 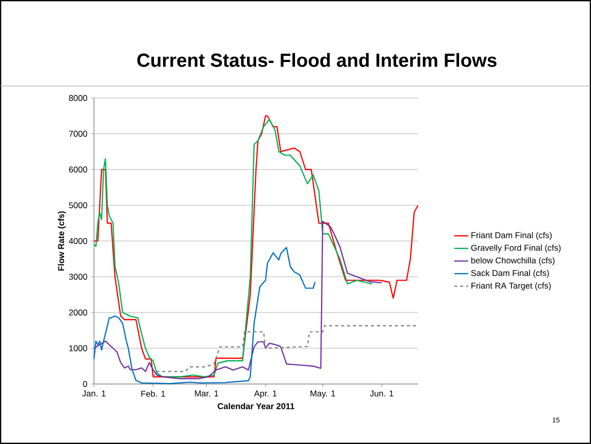 What do you see at coordinates (78, 133) in the screenshot?
I see `y-tick-label: 7000` at bounding box center [78, 133].